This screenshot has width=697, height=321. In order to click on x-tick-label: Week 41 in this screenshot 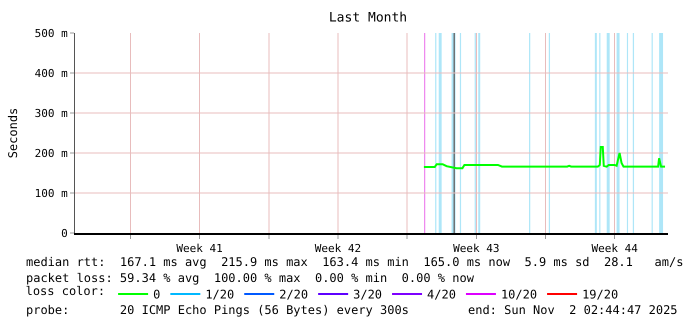, I will do `click(199, 249)`.